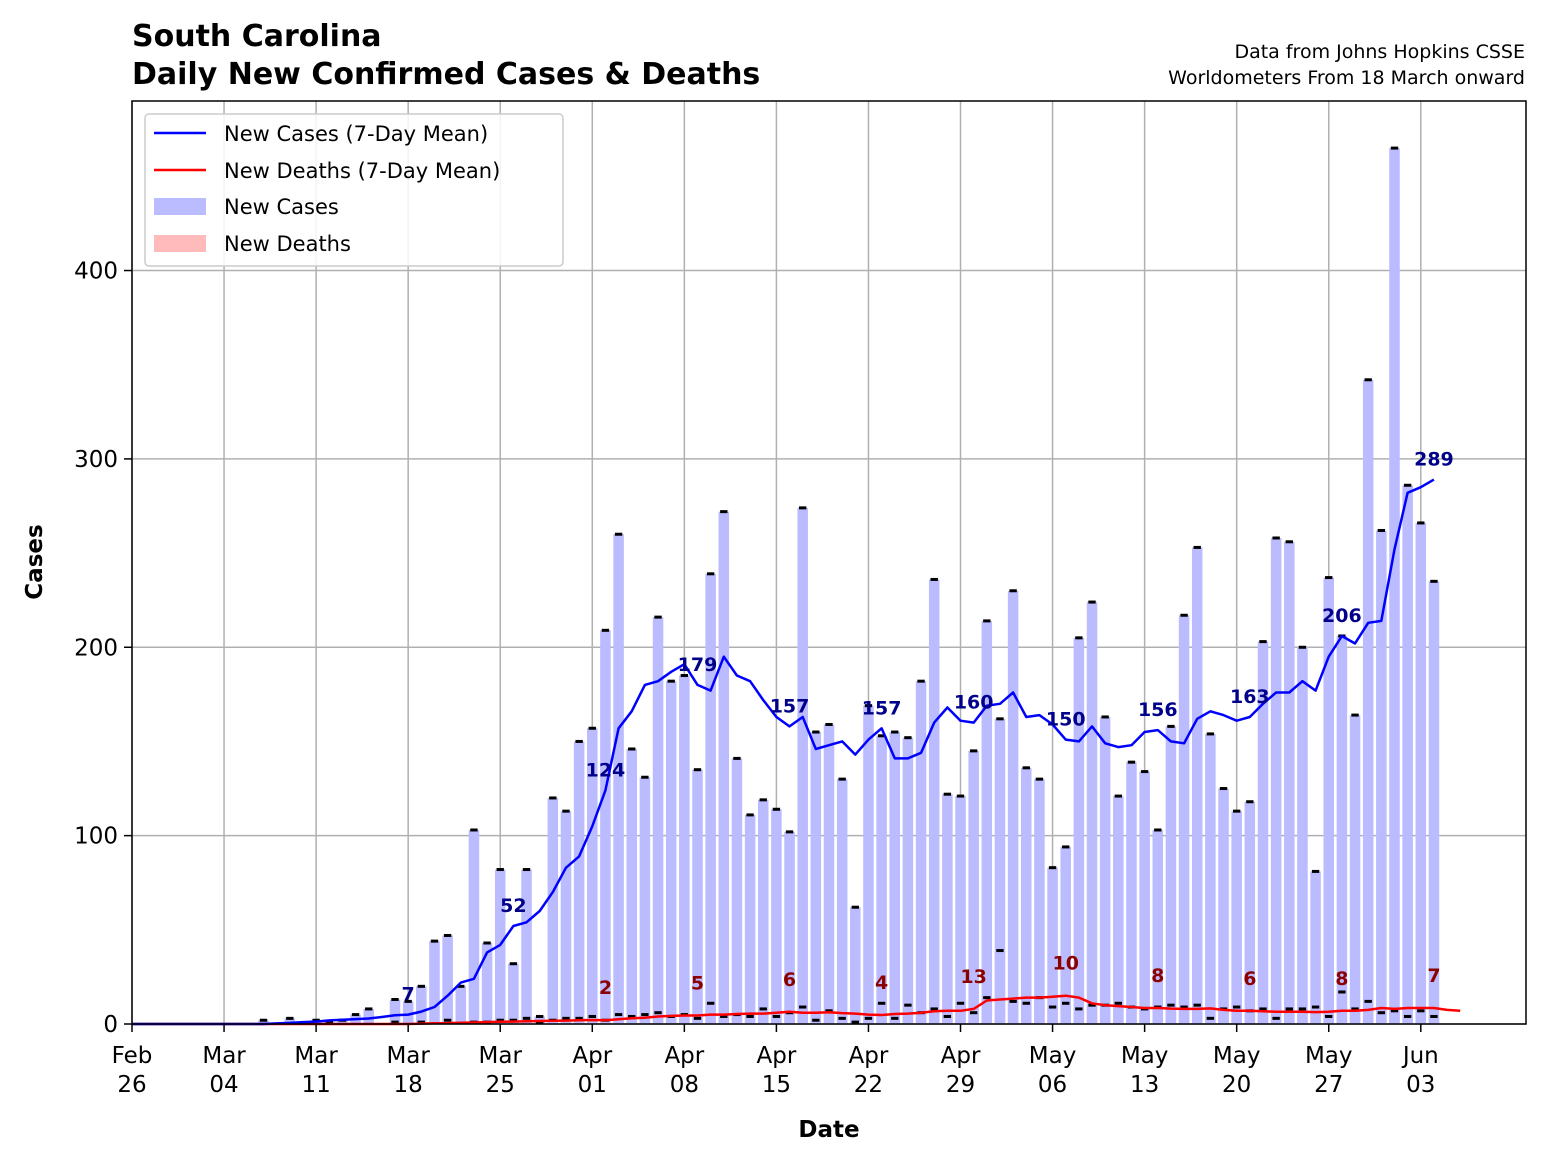 The height and width of the screenshot is (1163, 1546). I want to click on x-tick-label: Feb, so click(132, 1056).